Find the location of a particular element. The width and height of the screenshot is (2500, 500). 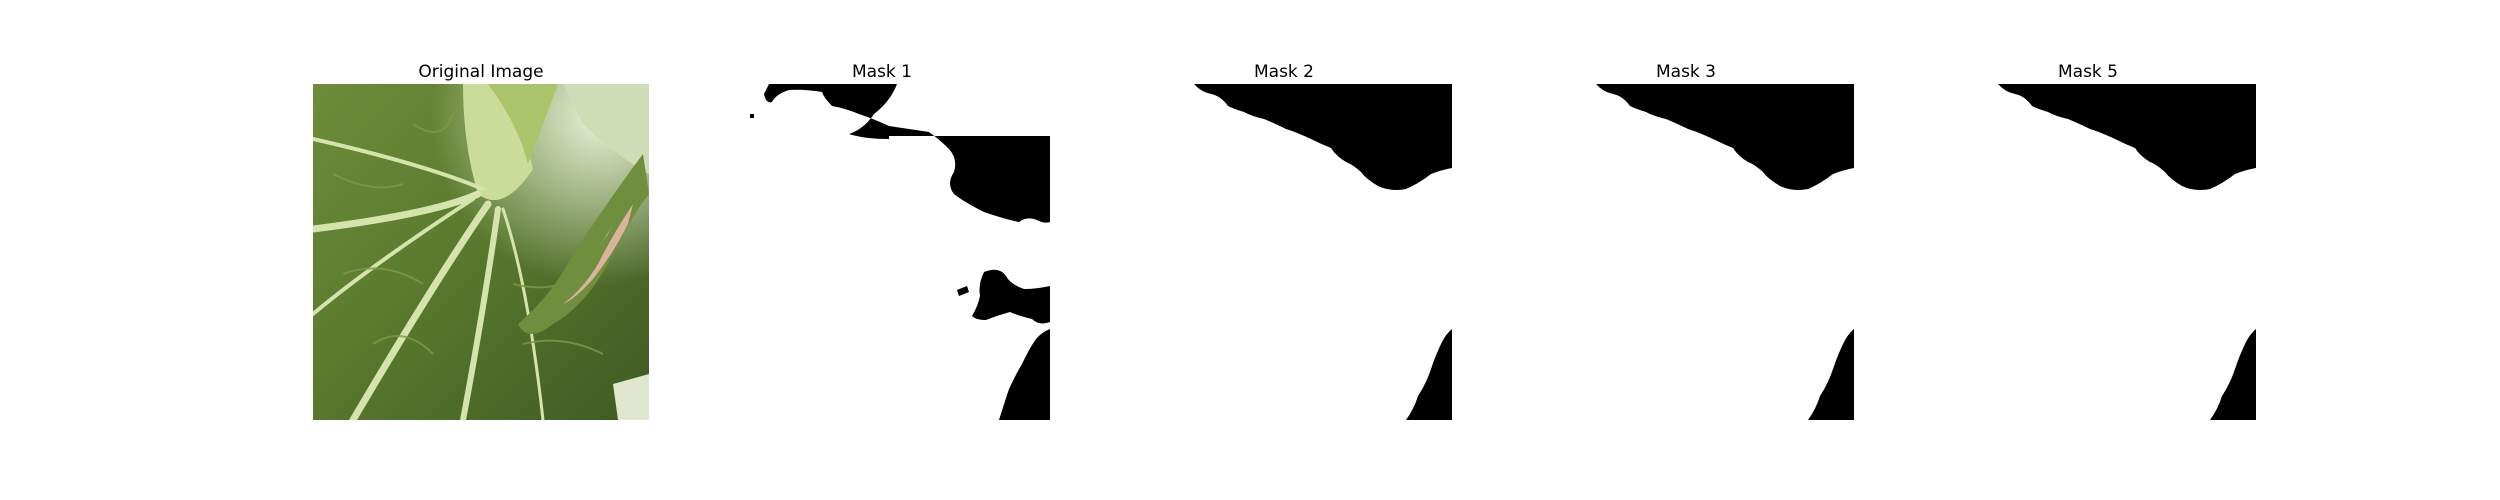

mask-5-shape is located at coordinates (2088, 252).